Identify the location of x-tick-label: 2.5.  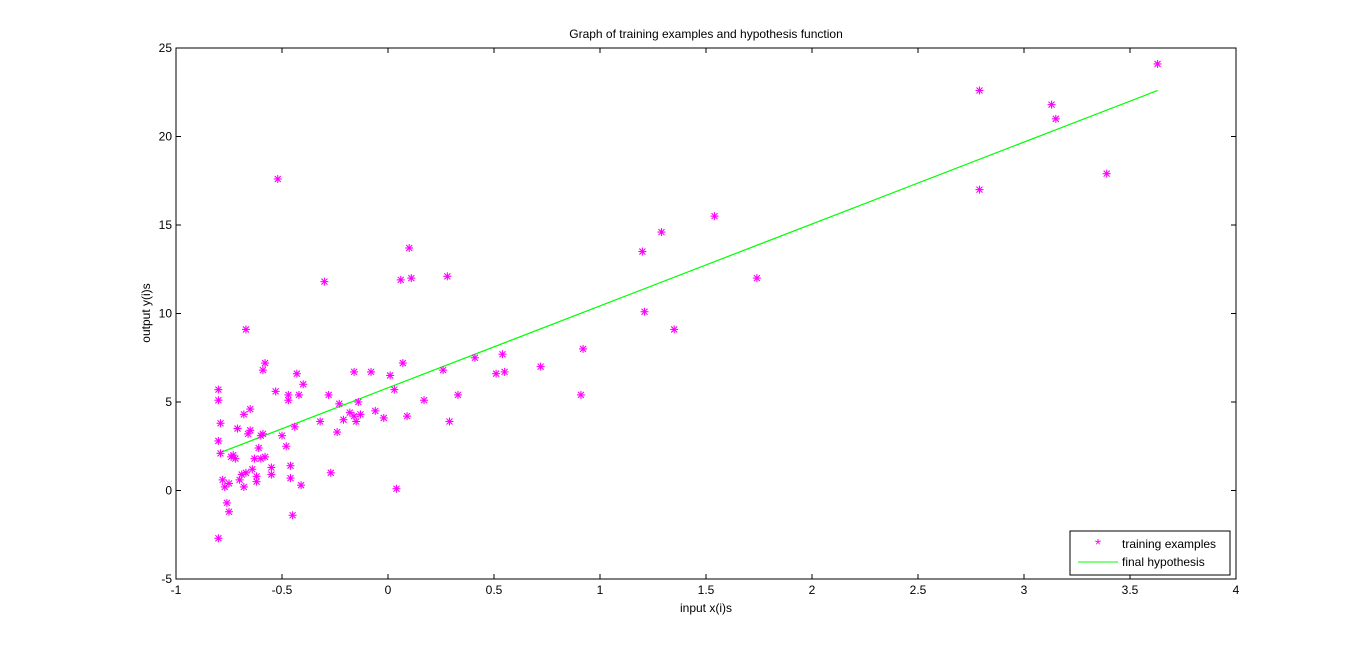
(918, 590).